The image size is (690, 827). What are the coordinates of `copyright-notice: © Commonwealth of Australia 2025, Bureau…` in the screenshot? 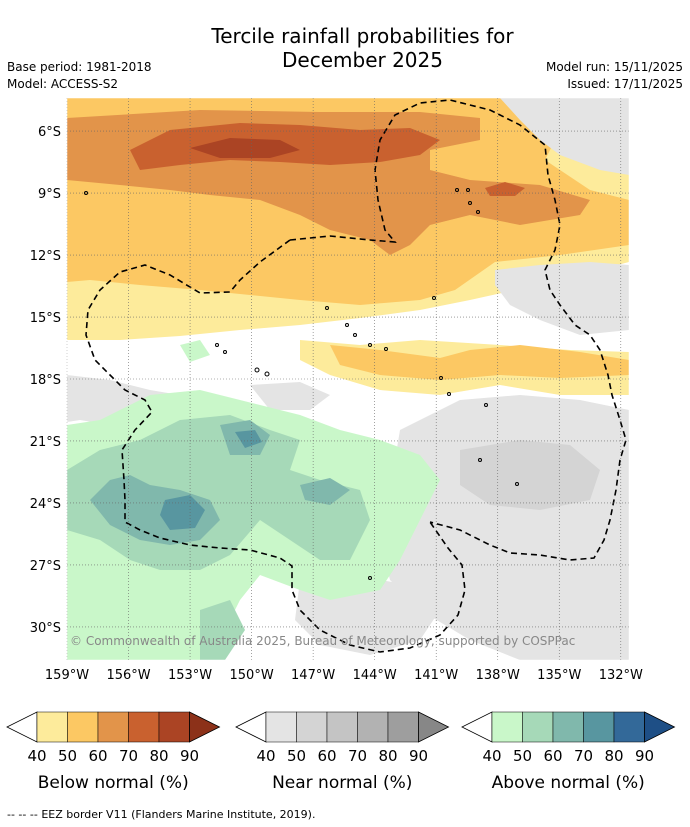 It's located at (322, 641).